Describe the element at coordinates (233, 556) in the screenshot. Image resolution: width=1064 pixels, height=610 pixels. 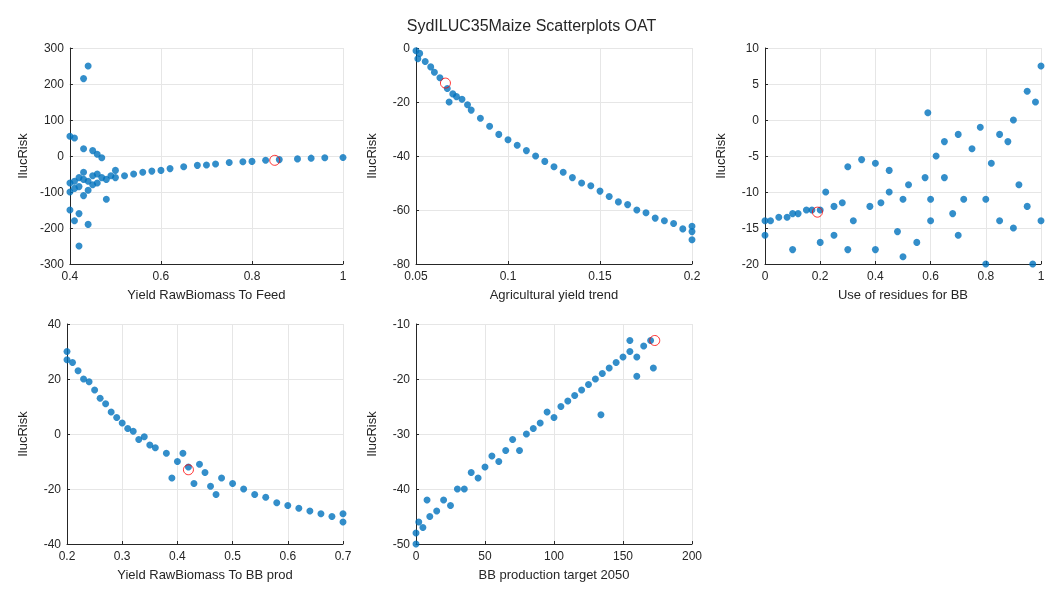
I see `x-tick-label: 0.5` at that location.